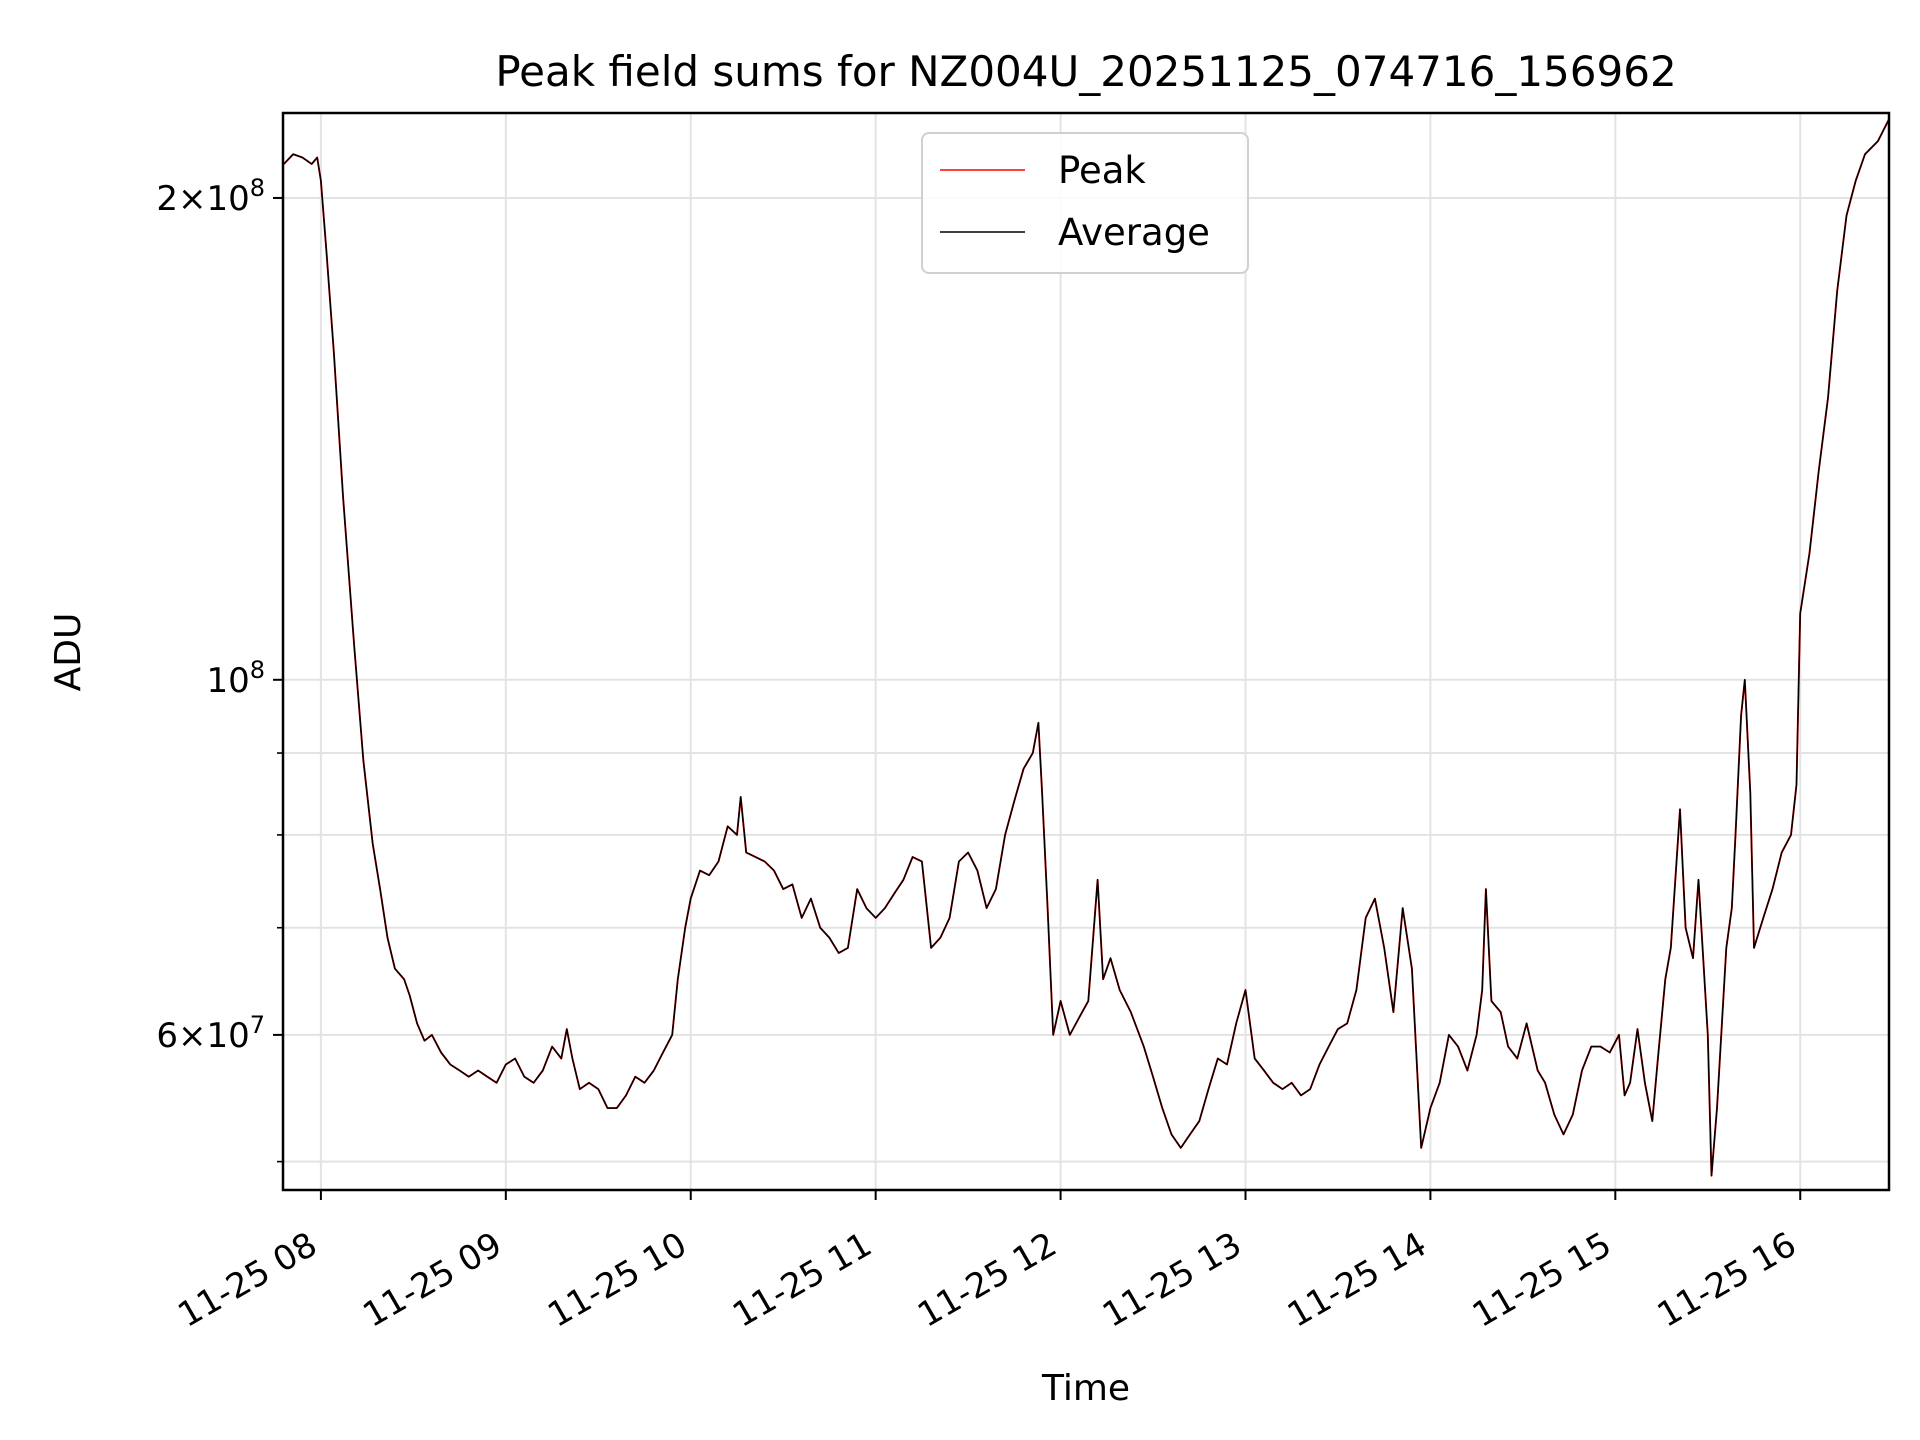  What do you see at coordinates (68, 652) in the screenshot?
I see `y-axis-label: ADU` at bounding box center [68, 652].